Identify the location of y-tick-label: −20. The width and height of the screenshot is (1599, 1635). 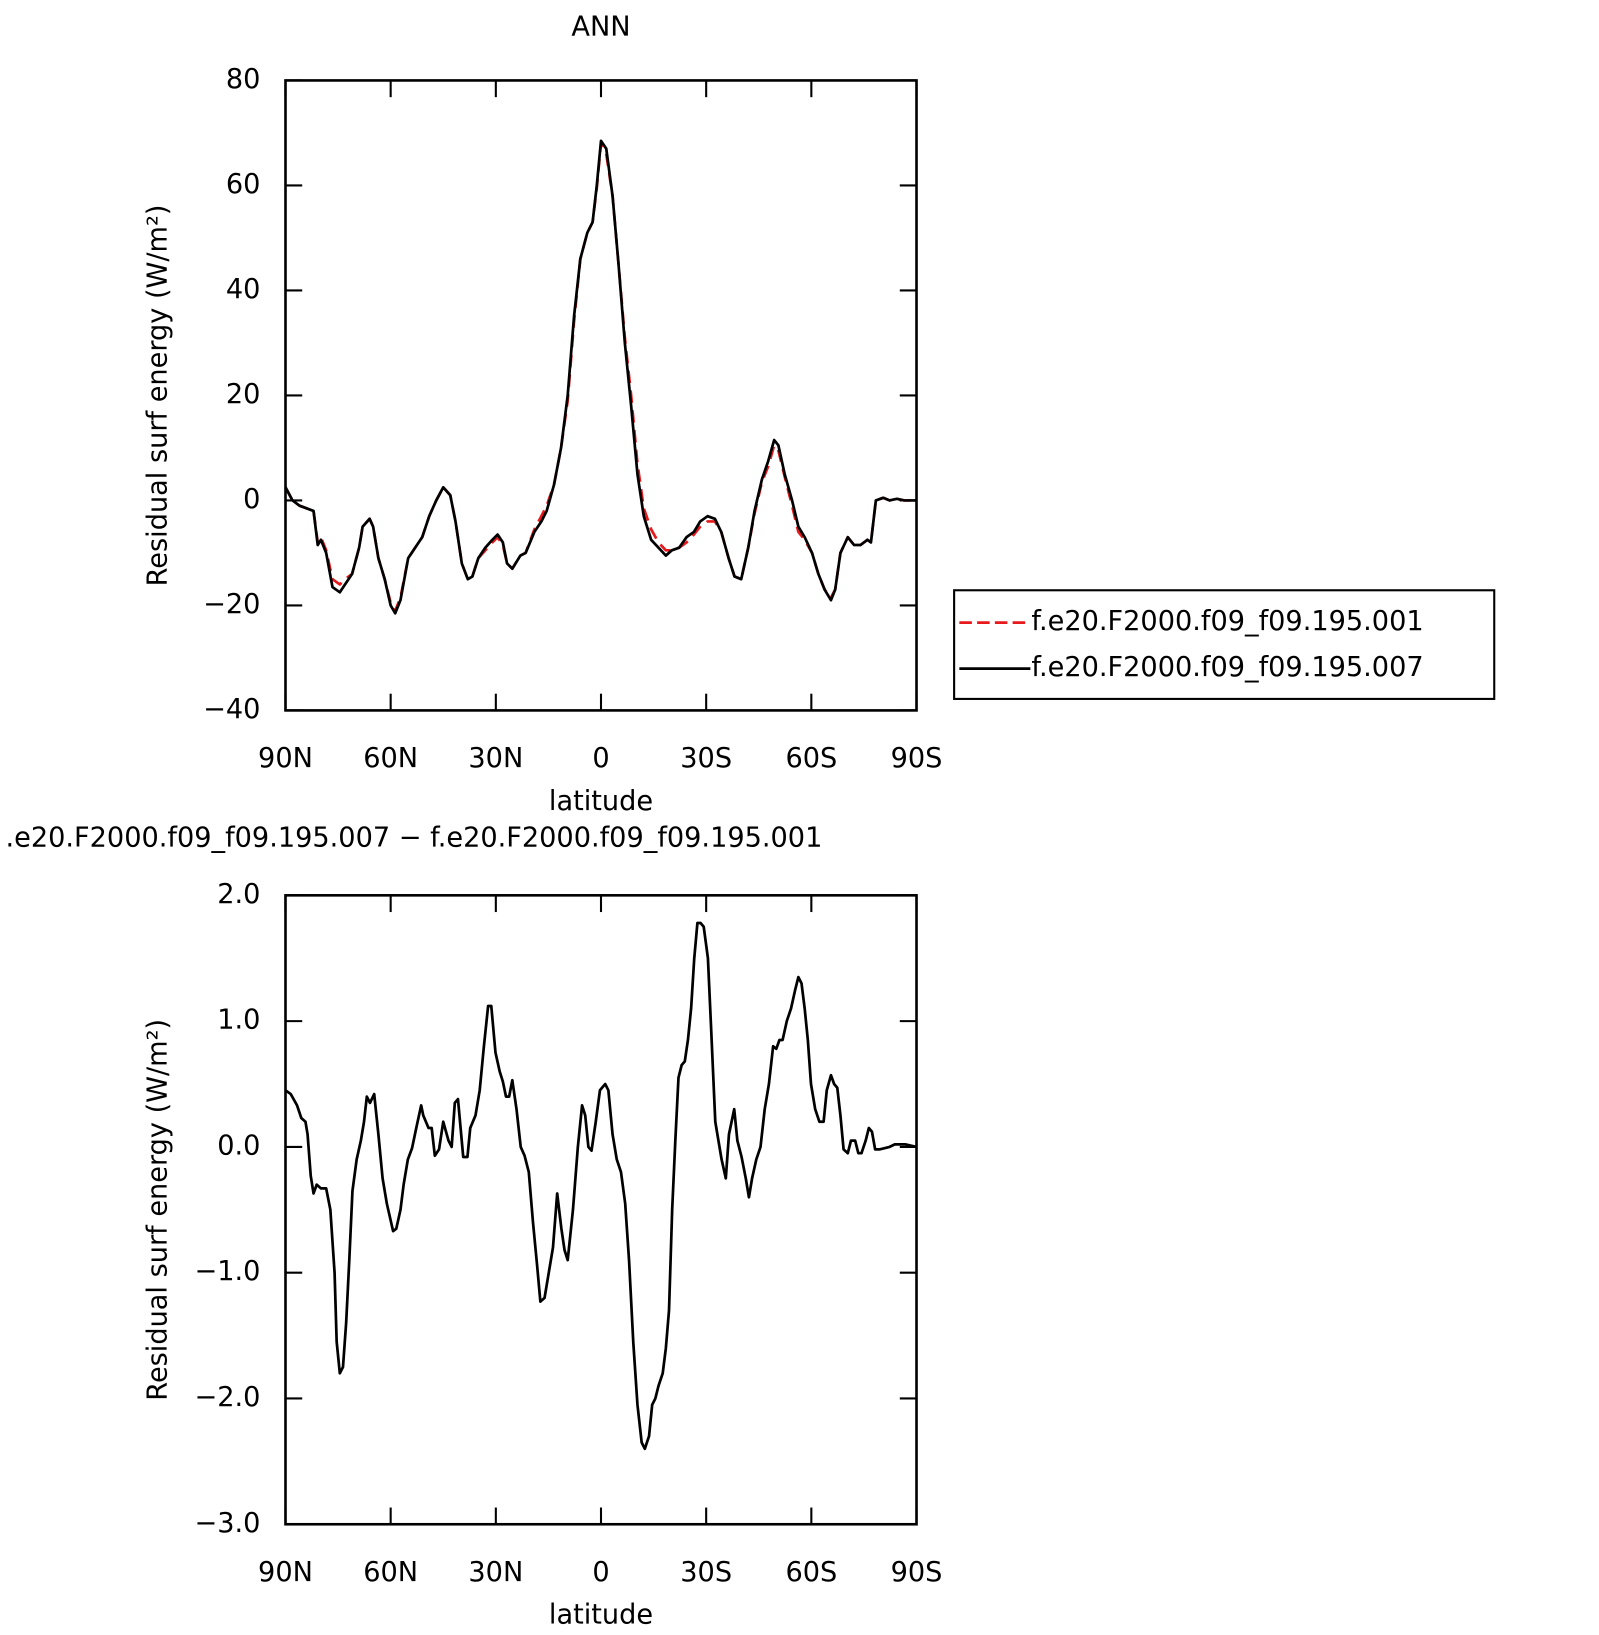
(231, 604).